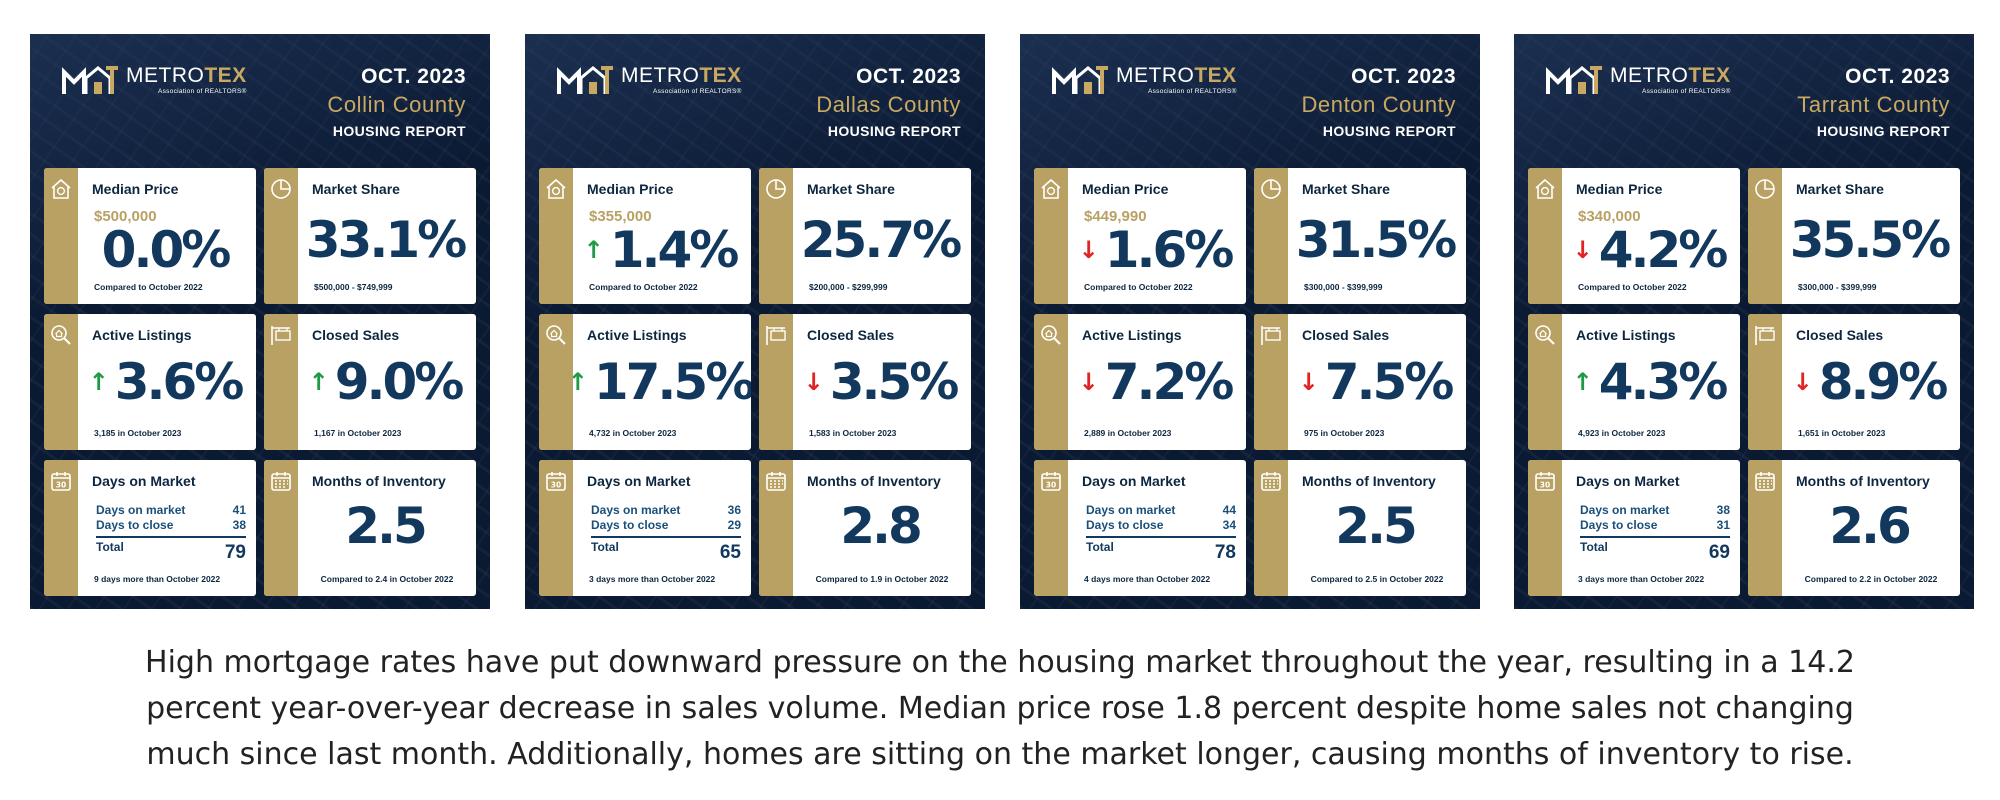 The image size is (2000, 800). What do you see at coordinates (171, 537) in the screenshot?
I see `total-divider` at bounding box center [171, 537].